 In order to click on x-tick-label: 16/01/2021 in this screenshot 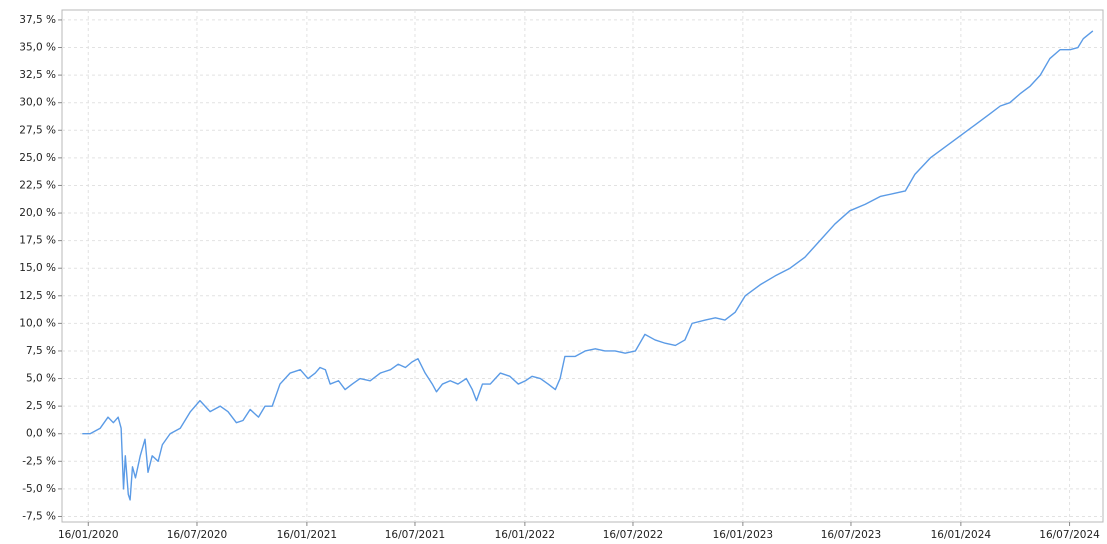, I will do `click(307, 535)`.